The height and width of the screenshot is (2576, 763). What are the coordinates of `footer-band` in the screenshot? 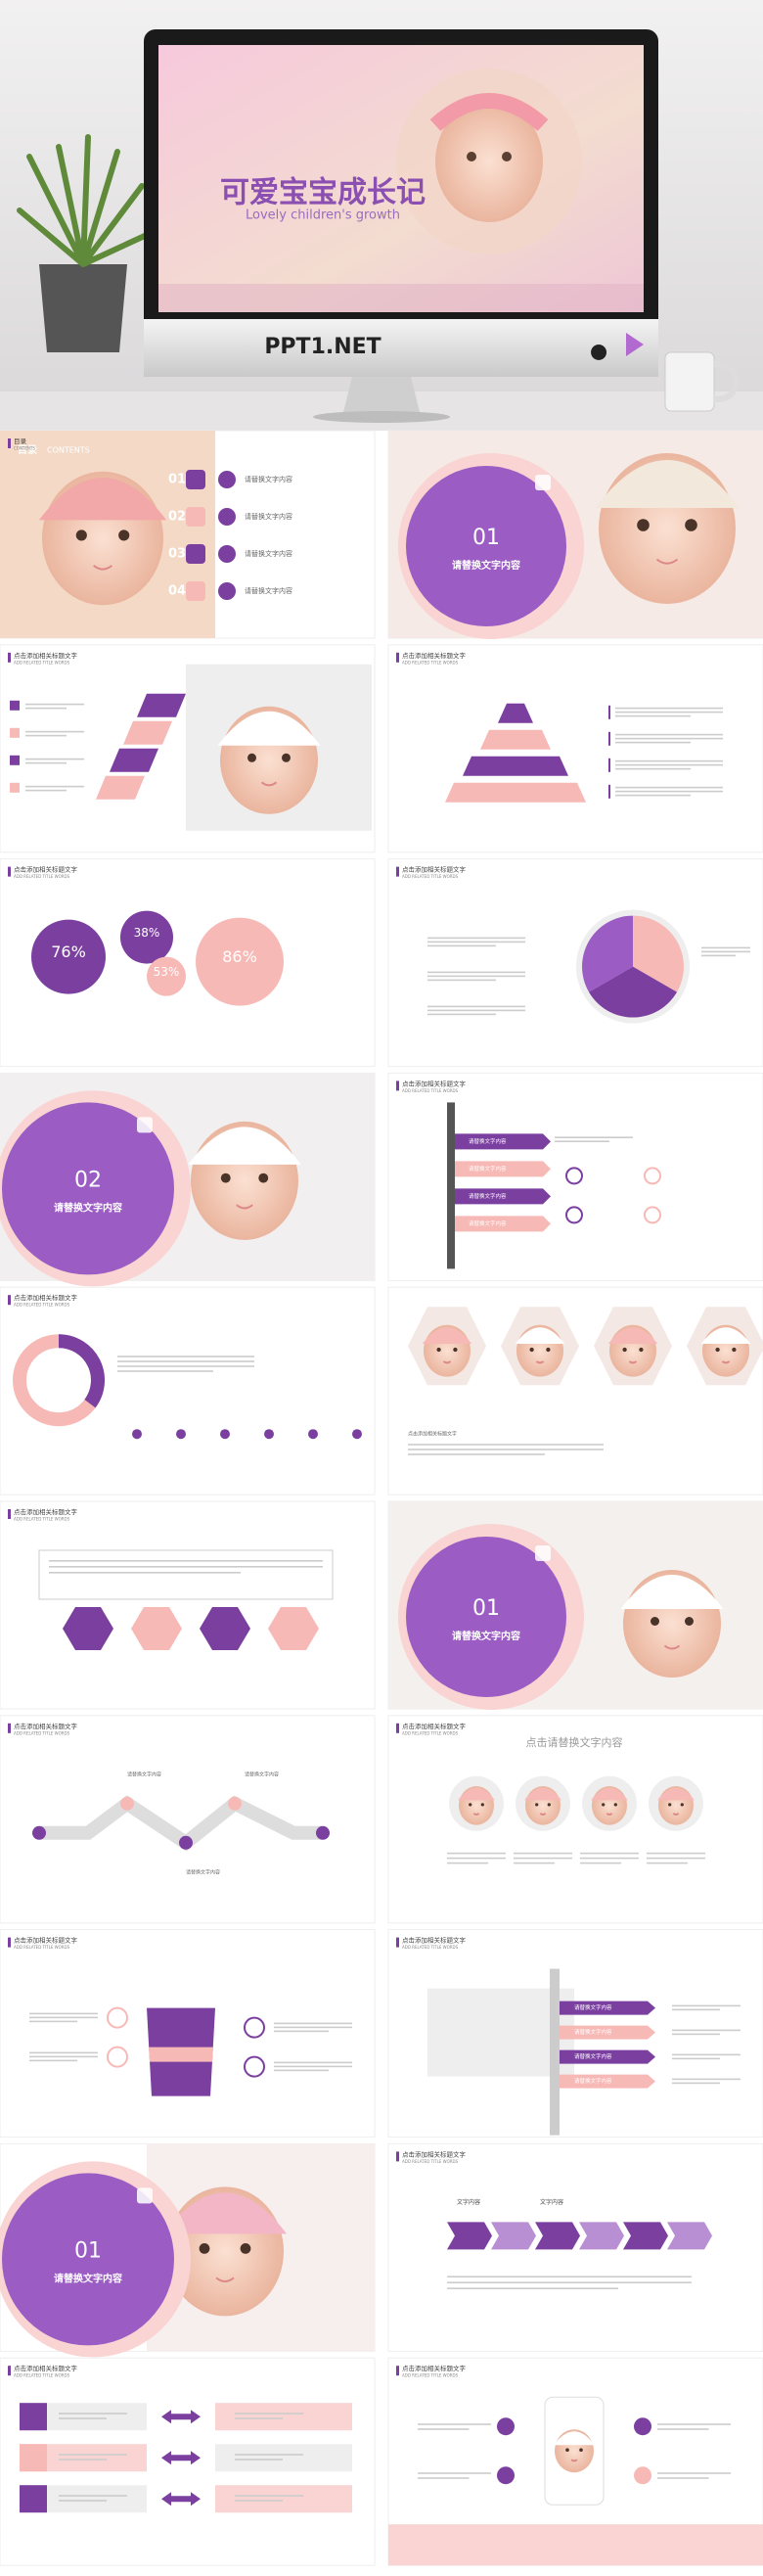 It's located at (575, 2545).